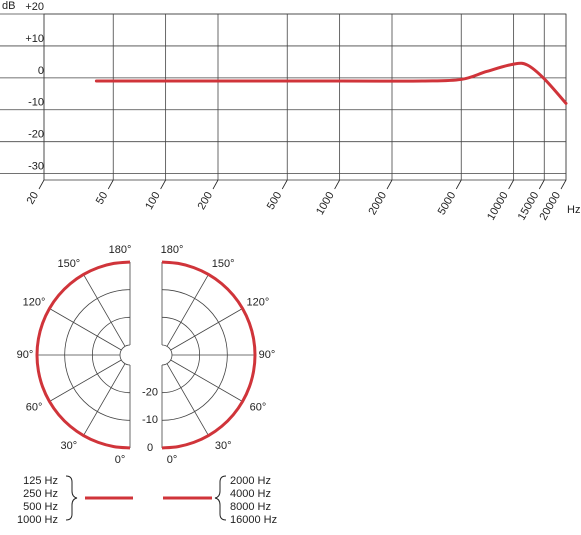 The image size is (581, 535). Describe the element at coordinates (36, 167) in the screenshot. I see `y-tick-label: -30` at that location.